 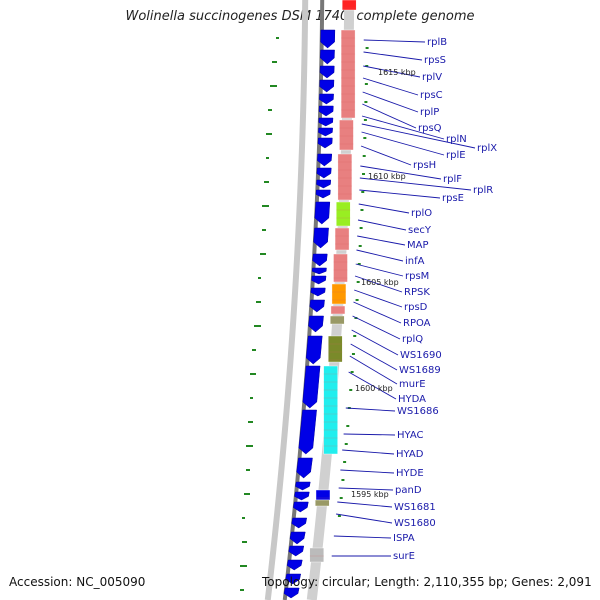 What do you see at coordinates (430, 128) in the screenshot?
I see `gene-label: rpsQ` at bounding box center [430, 128].